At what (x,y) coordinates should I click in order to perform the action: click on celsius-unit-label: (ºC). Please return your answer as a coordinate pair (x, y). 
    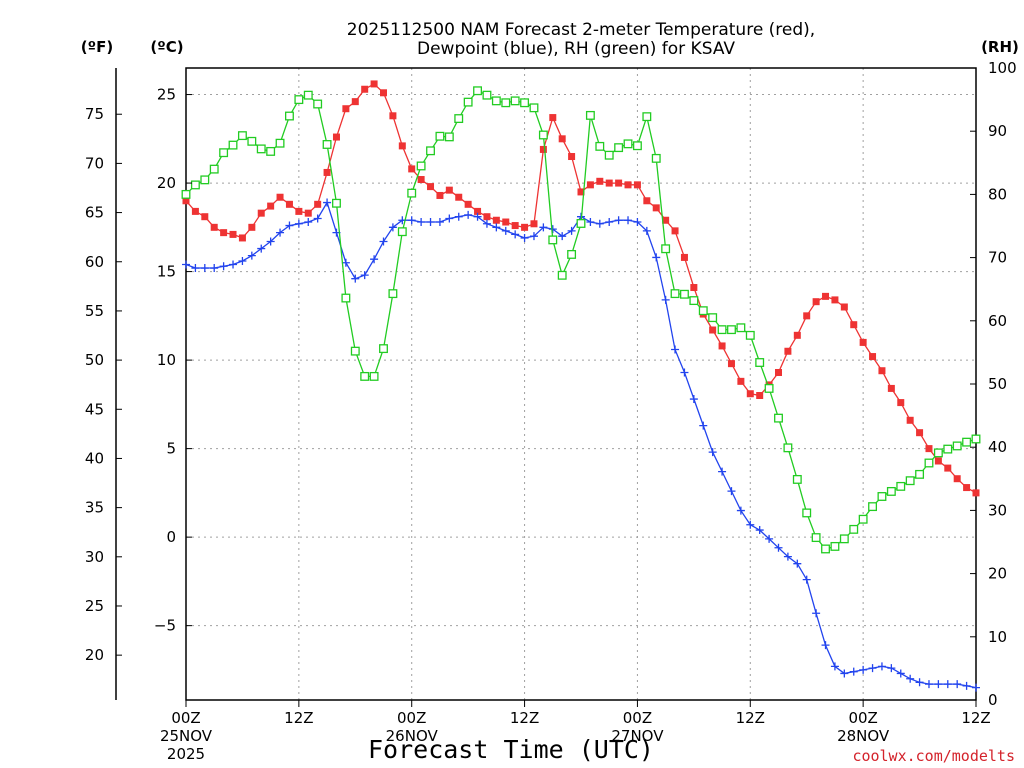
    Looking at the image, I should click on (166, 47).